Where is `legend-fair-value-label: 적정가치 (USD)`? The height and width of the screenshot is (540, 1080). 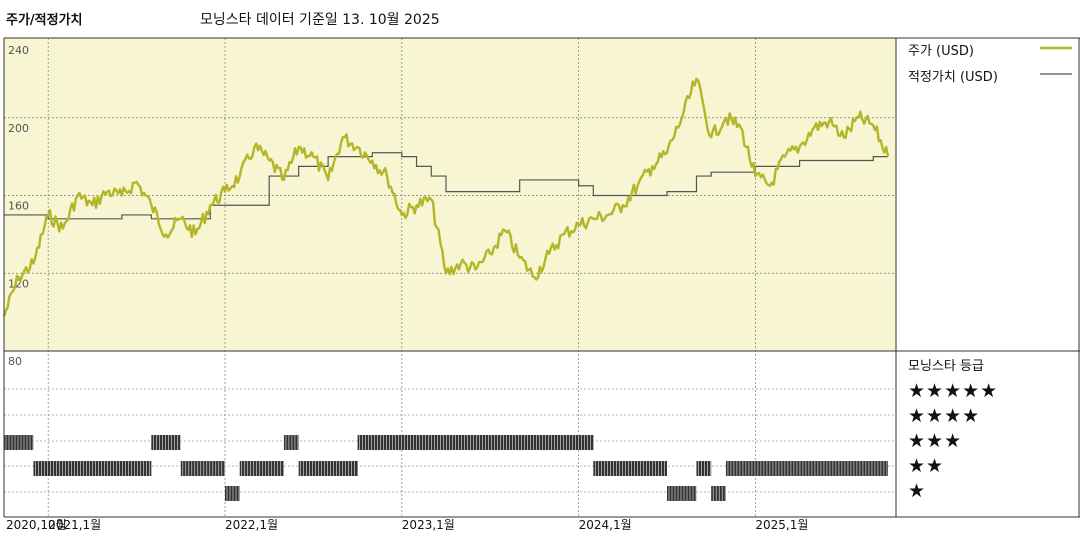 legend-fair-value-label: 적정가치 (USD) is located at coordinates (953, 77).